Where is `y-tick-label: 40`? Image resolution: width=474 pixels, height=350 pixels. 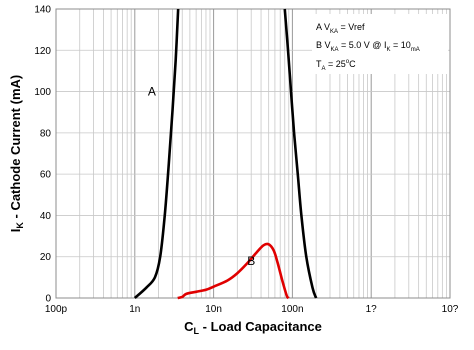 y-tick-label: 40 is located at coordinates (46, 216).